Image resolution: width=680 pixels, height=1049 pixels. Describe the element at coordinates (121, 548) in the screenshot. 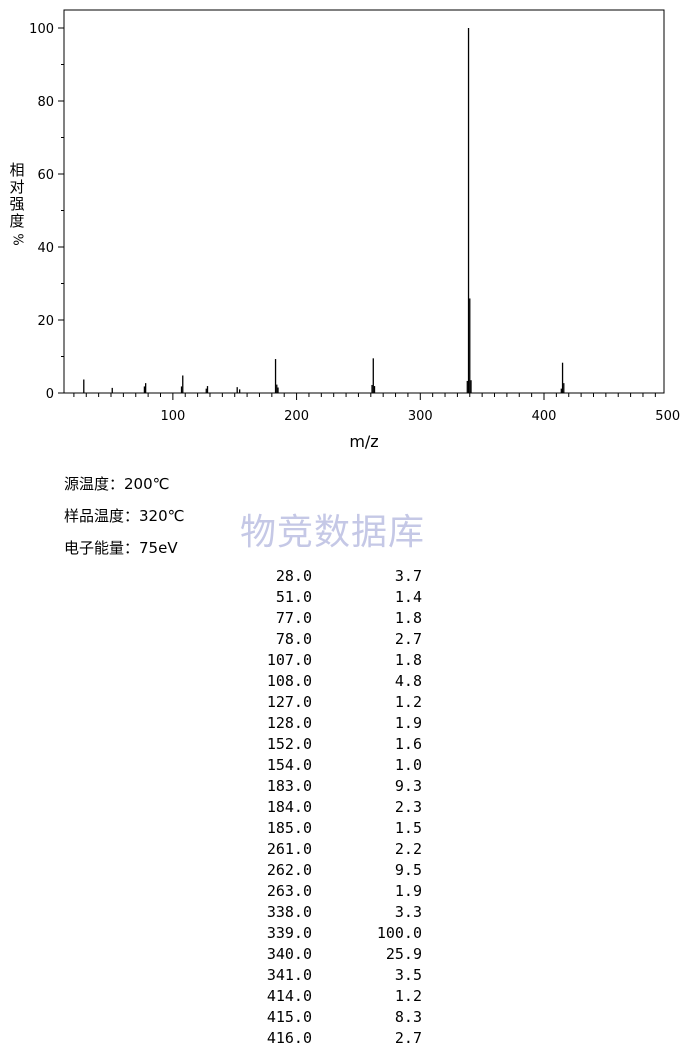

I see `electron-energy: 电子能量：75eV` at that location.